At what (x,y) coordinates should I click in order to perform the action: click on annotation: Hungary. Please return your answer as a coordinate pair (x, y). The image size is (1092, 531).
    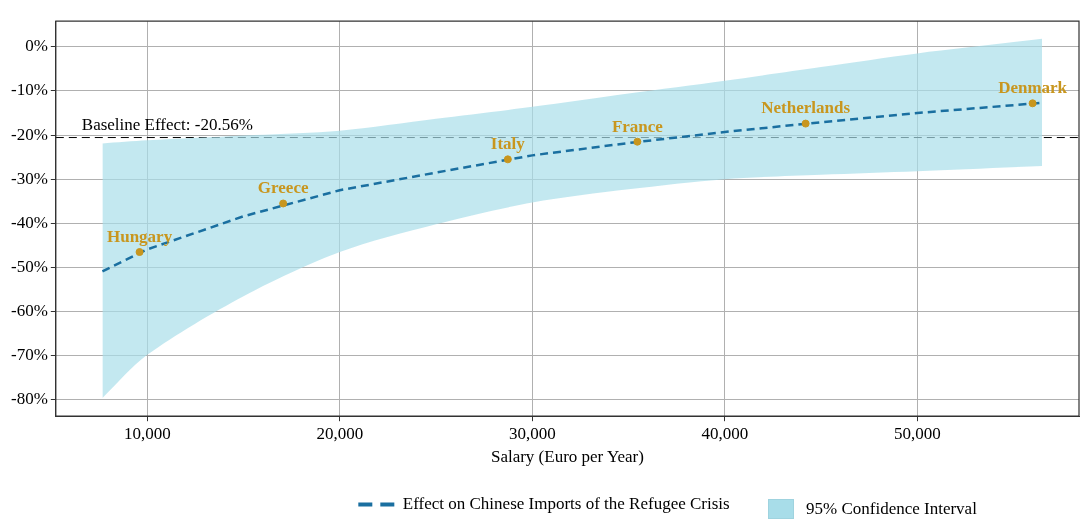
    Looking at the image, I should click on (139, 236).